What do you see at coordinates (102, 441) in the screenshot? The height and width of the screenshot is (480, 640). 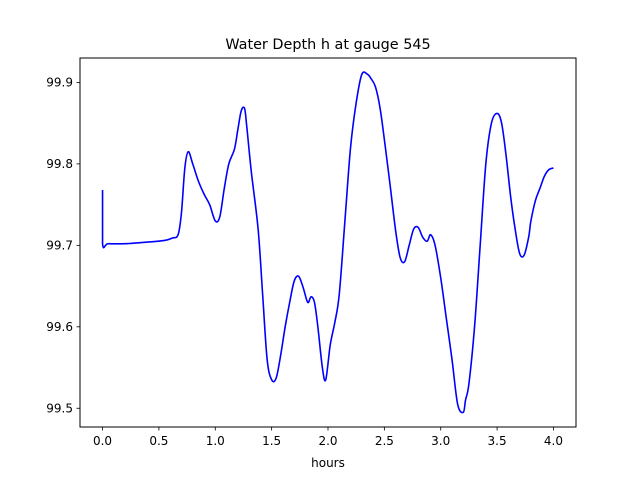 I see `x-tick-label: 0.0` at bounding box center [102, 441].